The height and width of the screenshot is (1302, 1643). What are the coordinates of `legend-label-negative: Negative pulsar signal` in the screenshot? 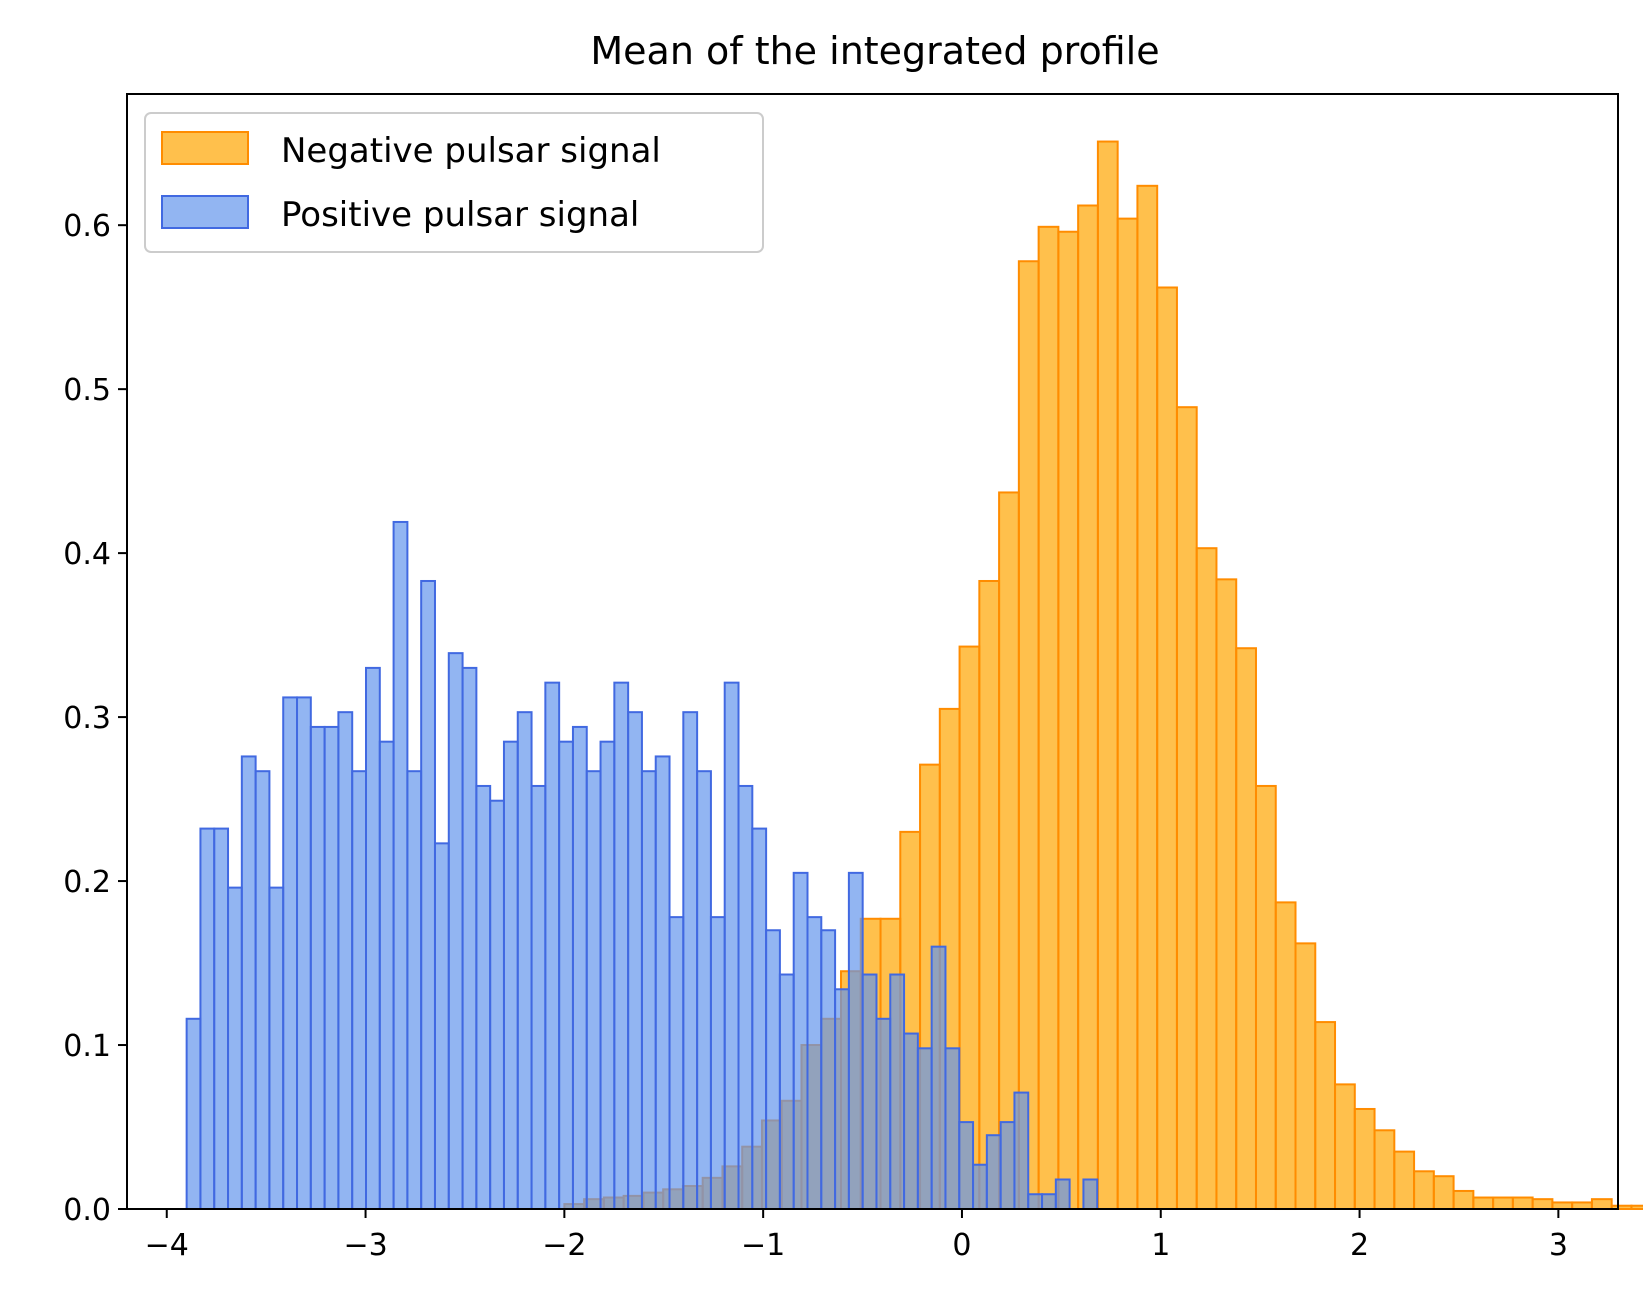 It's located at (471, 151).